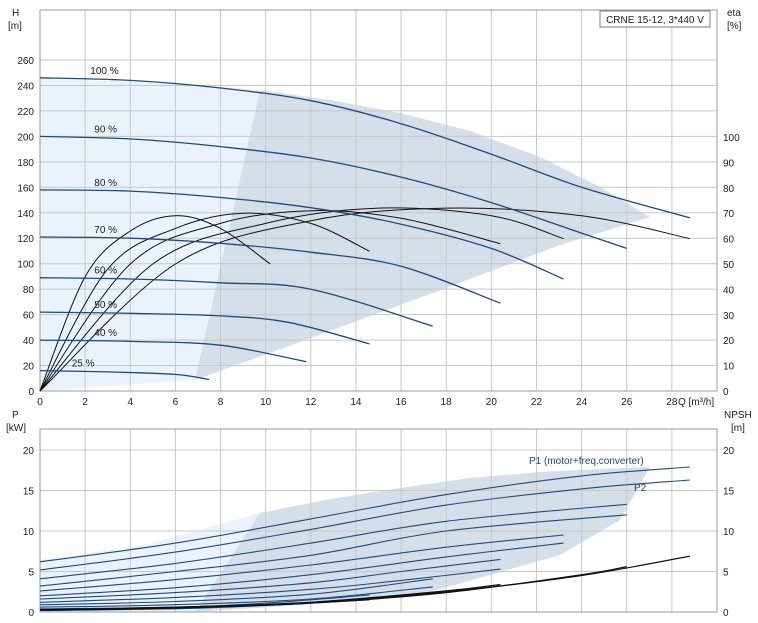  What do you see at coordinates (29, 492) in the screenshot?
I see `y-tick-label: 15` at bounding box center [29, 492].